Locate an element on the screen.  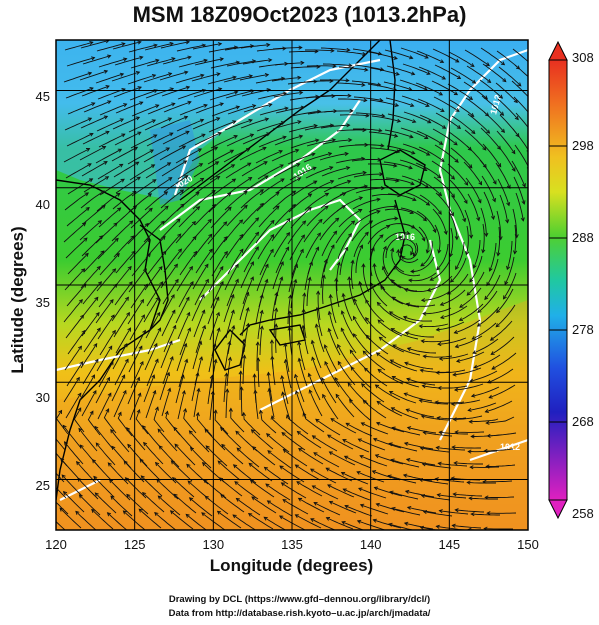
y-tick-label: 35 is located at coordinates (43, 302).